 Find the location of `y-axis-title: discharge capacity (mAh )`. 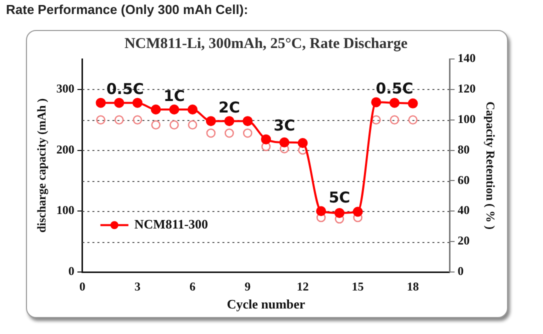

y-axis-title: discharge capacity (mAh ) is located at coordinates (41, 165).